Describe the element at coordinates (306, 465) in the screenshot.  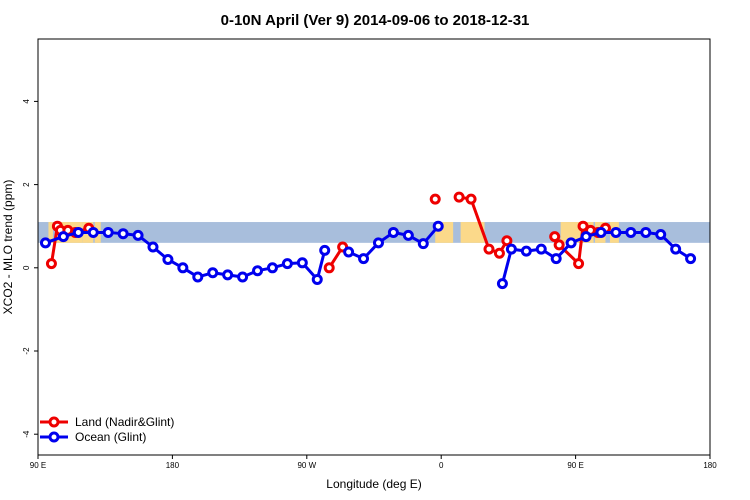
I see `x-tick-label: 90 W` at that location.